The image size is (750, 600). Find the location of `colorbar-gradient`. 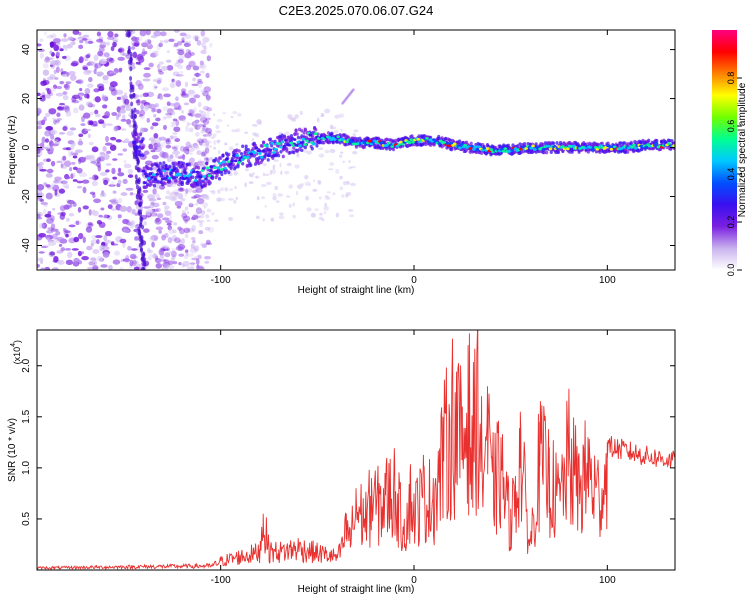

colorbar-gradient is located at coordinates (724, 150).